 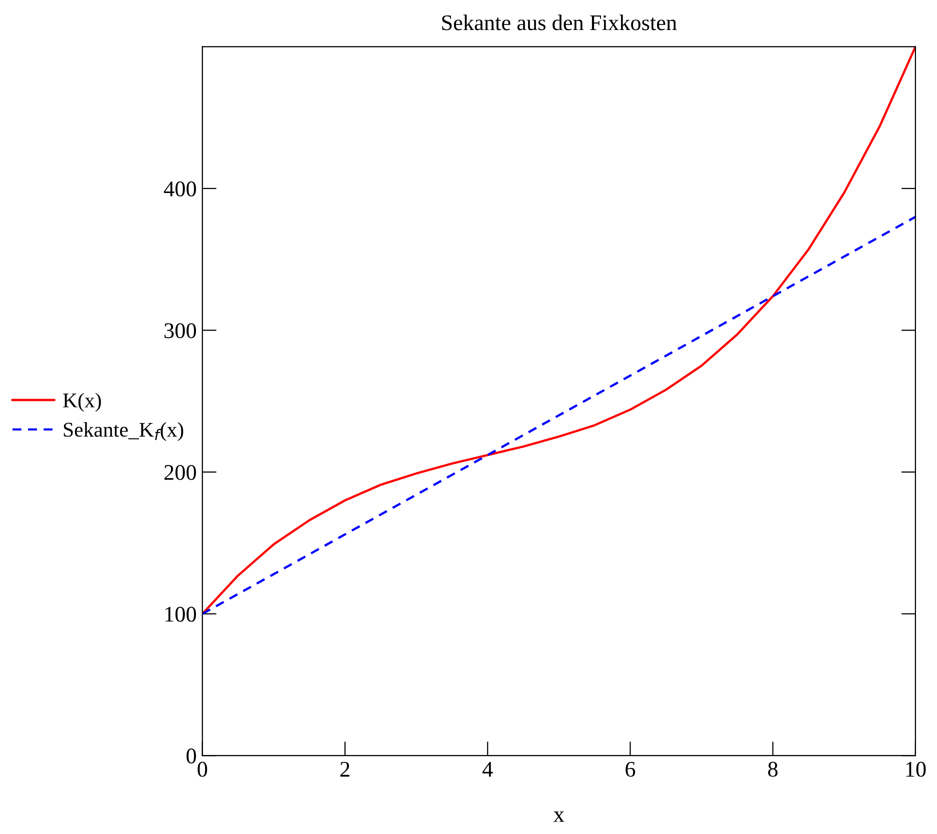 I want to click on x-tick-label: 0, so click(x=203, y=769).